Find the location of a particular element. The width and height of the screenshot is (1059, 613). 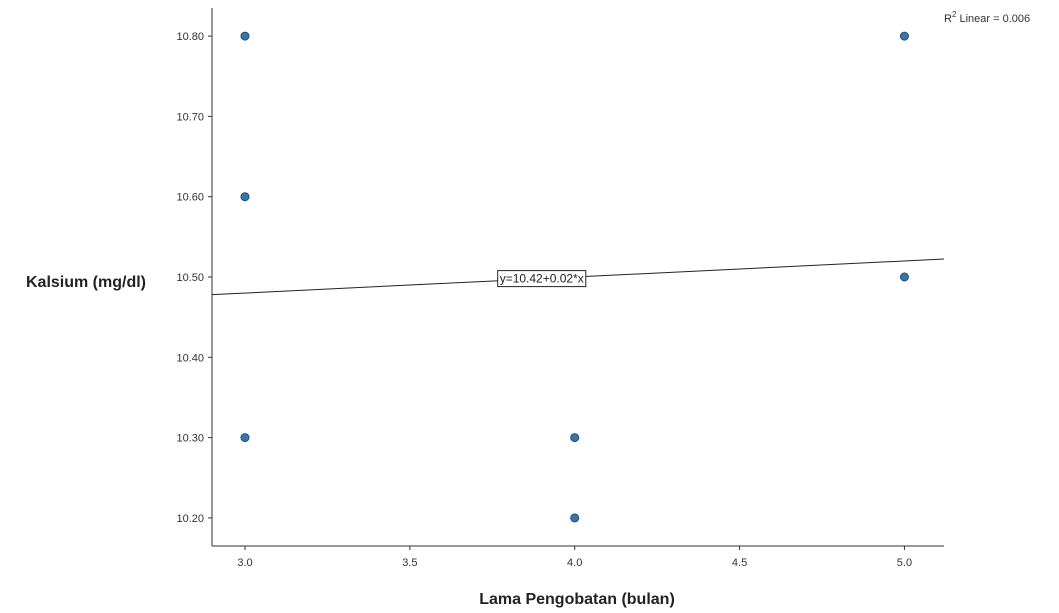

fit-equation-box is located at coordinates (542, 279).